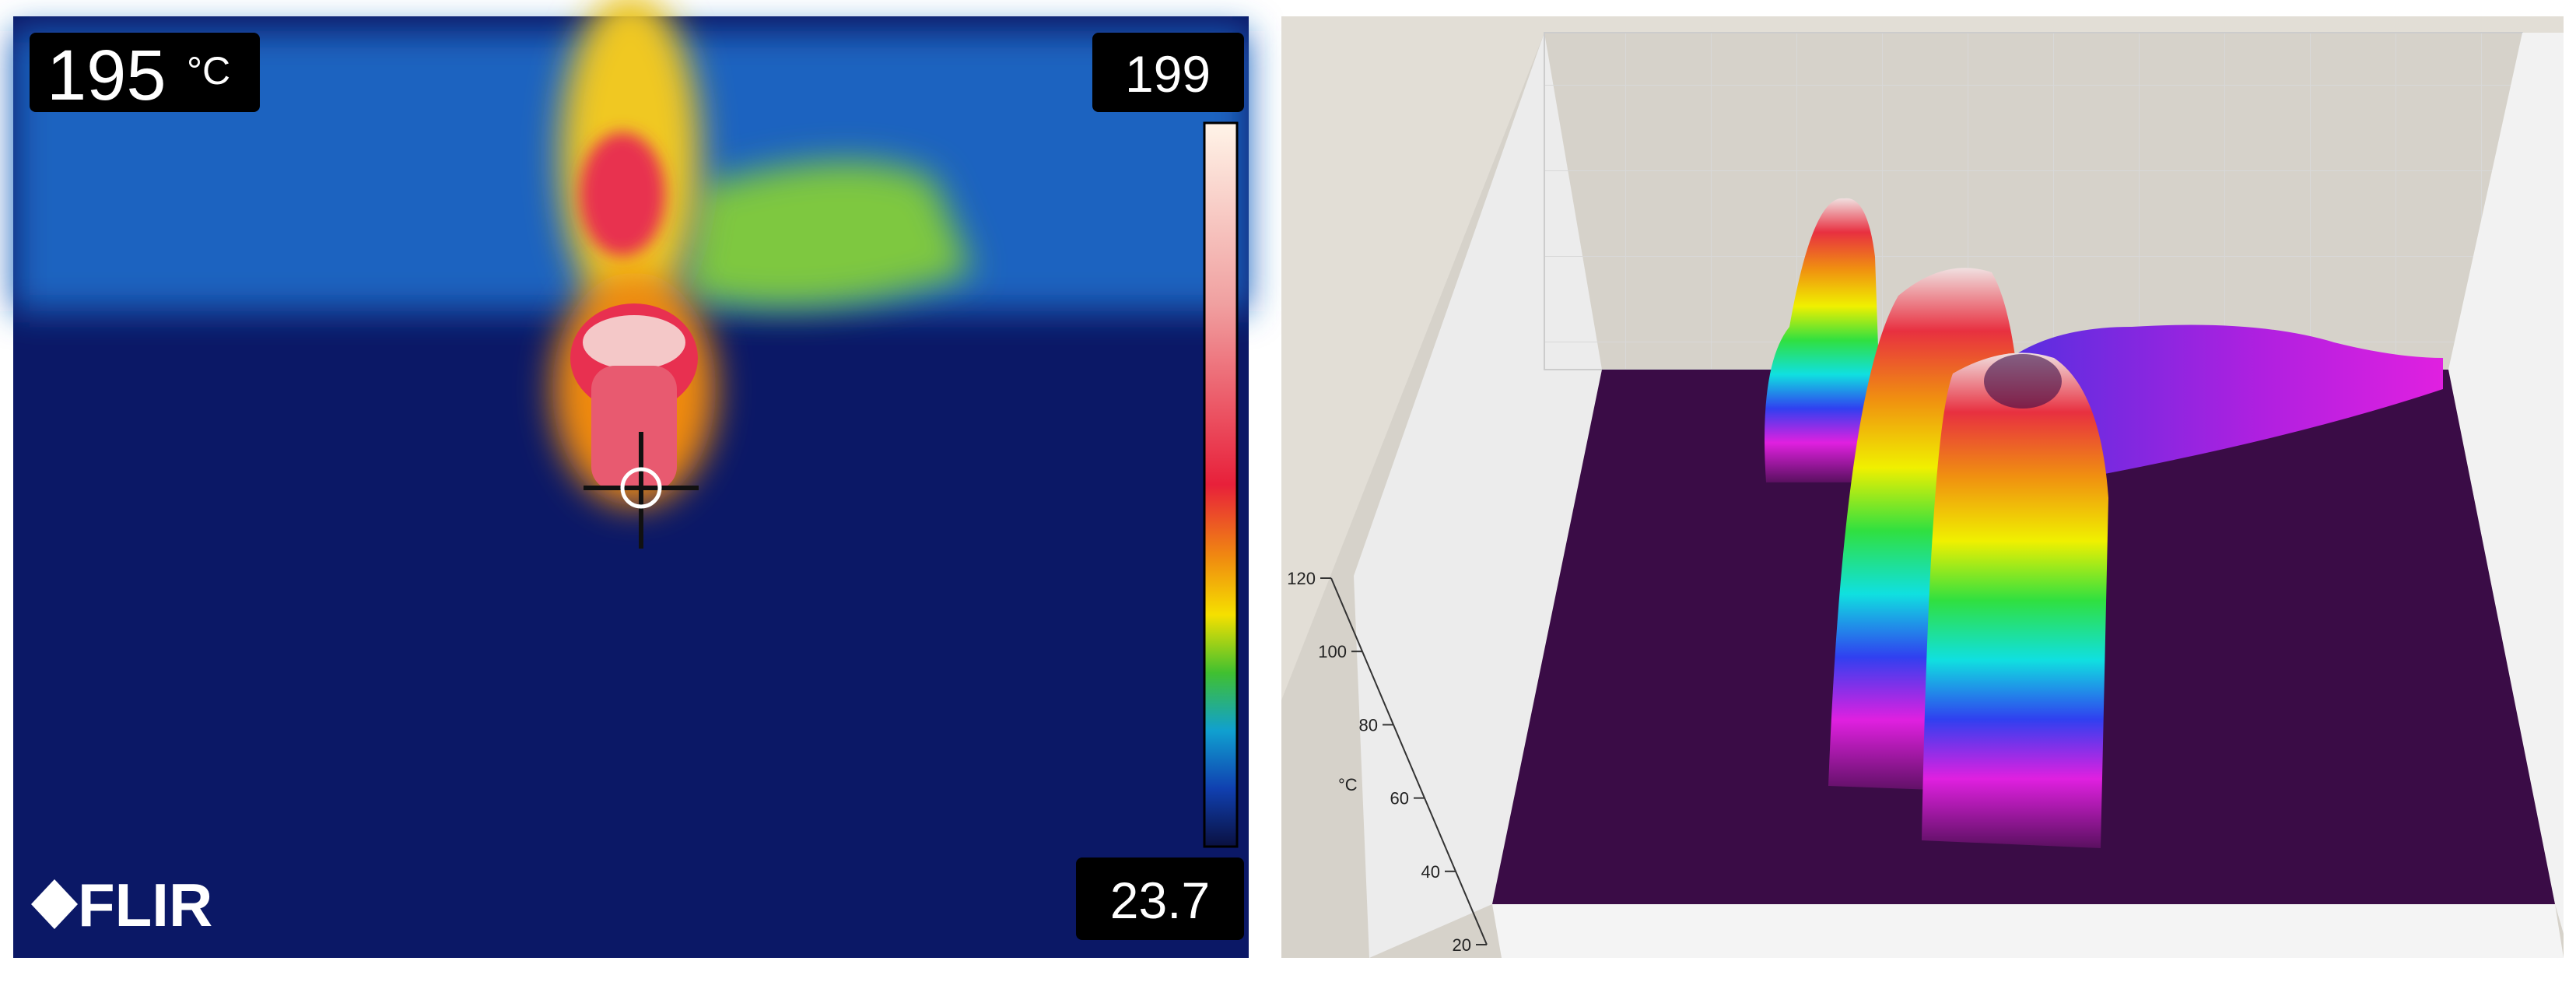 Image resolution: width=2576 pixels, height=982 pixels. What do you see at coordinates (106, 75) in the screenshot?
I see `spot-value: 195` at bounding box center [106, 75].